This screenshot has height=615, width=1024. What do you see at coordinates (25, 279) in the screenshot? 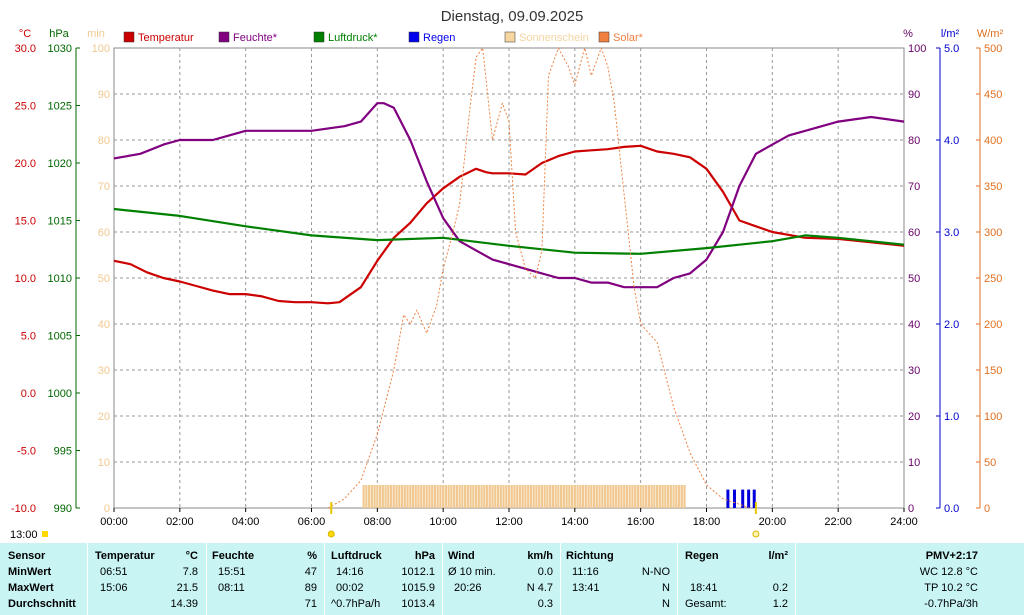
I see `temperature-tick-label: 10.0` at bounding box center [25, 279].